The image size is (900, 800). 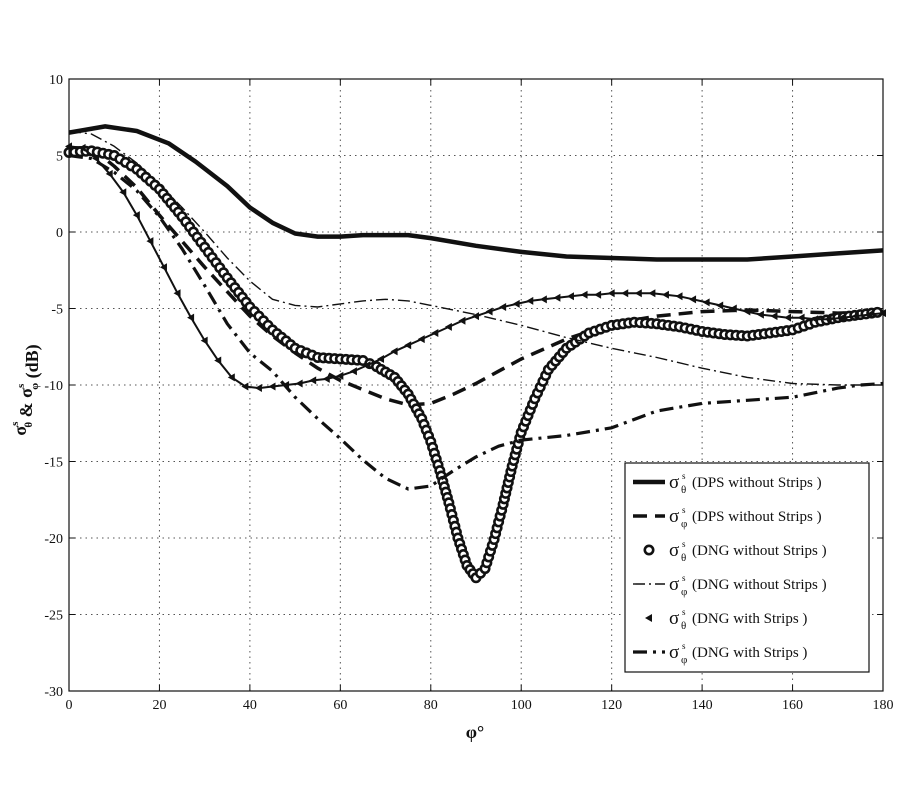 I want to click on legend-circle-marker, so click(x=649, y=550).